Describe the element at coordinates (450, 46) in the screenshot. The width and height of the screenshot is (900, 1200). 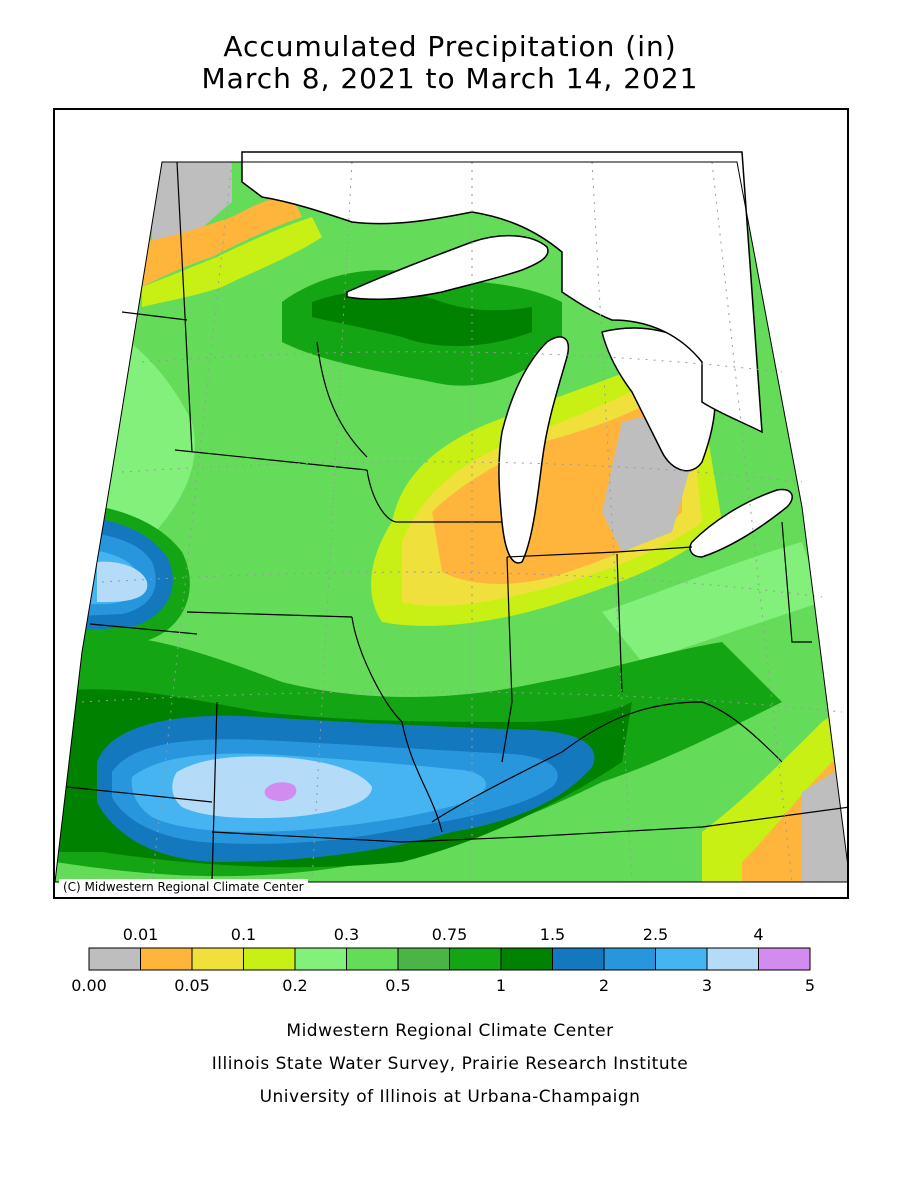
I see `map-title: Accumulated Precipitation (in)` at that location.